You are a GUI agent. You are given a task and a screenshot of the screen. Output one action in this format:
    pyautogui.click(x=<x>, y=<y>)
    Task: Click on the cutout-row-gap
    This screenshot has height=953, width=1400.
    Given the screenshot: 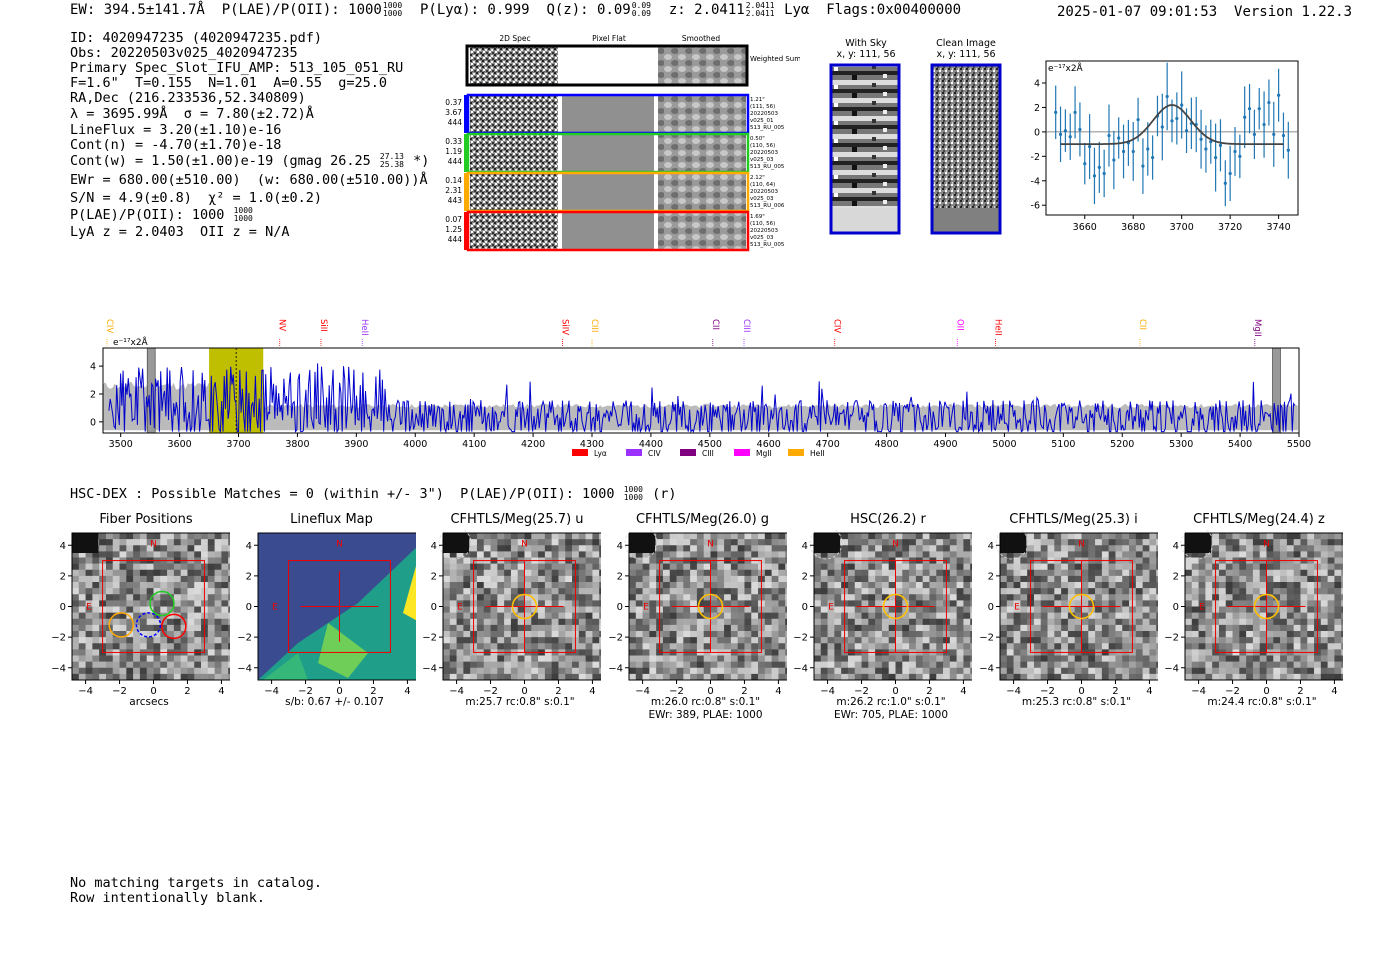 What is the action you would take?
    pyautogui.click(x=656, y=114)
    